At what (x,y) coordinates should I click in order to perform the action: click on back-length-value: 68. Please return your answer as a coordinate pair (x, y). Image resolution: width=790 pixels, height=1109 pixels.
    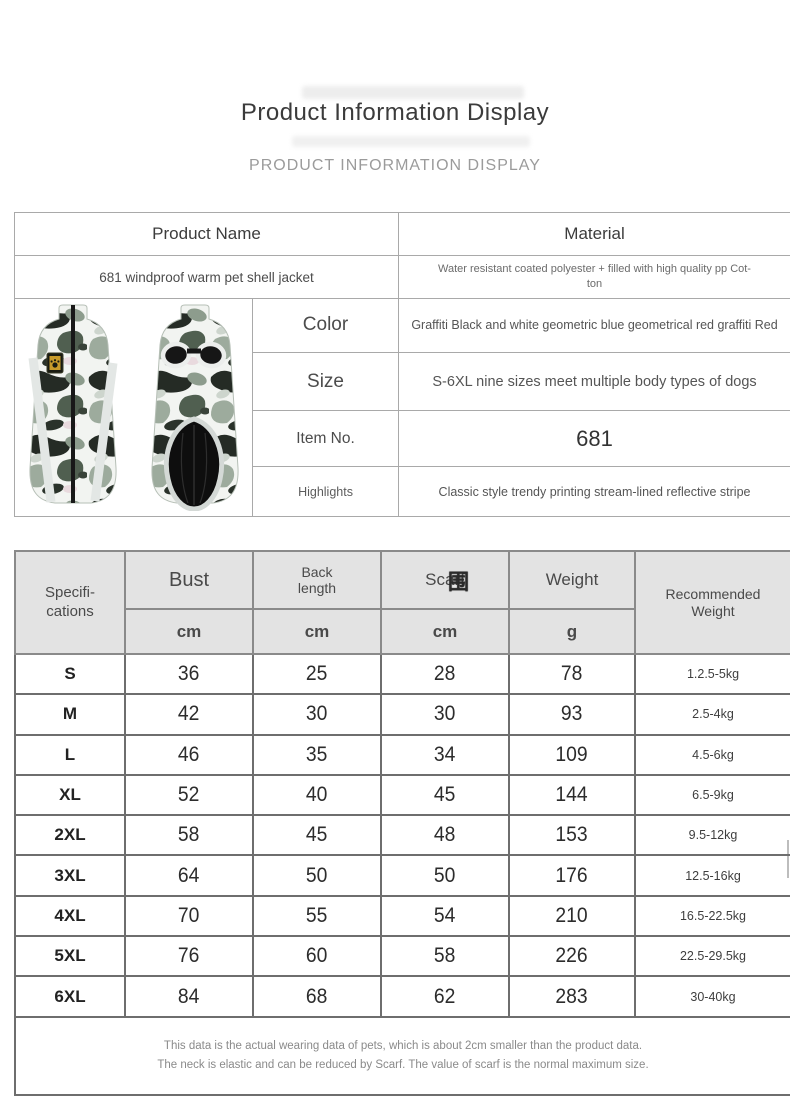
    Looking at the image, I should click on (317, 996).